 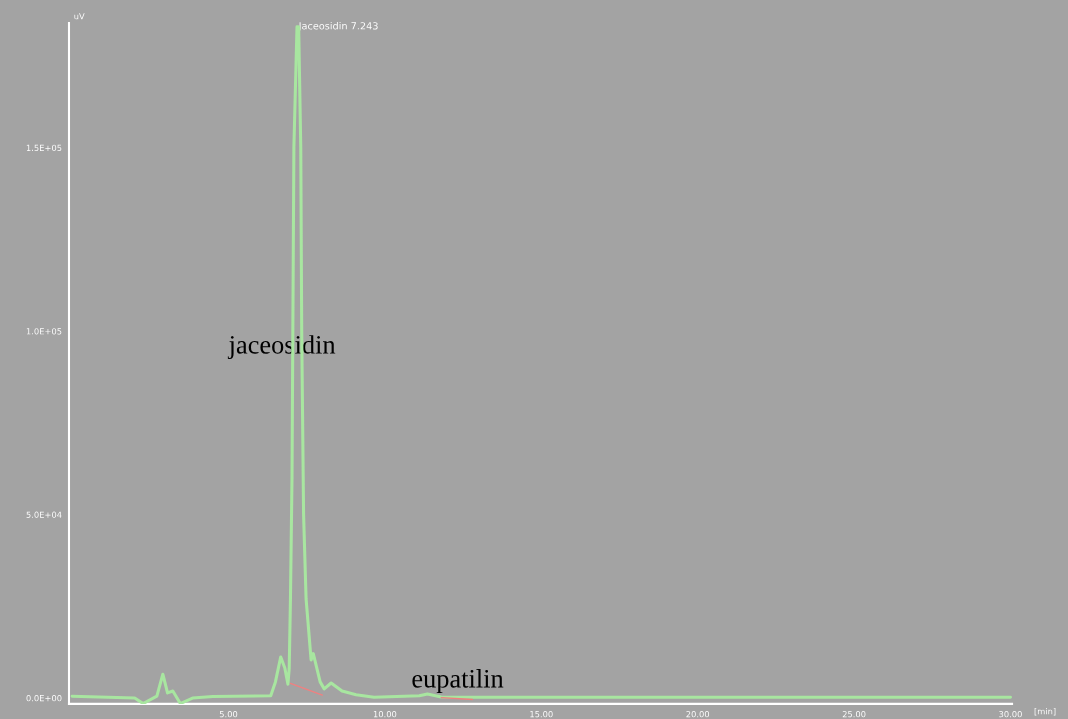 What do you see at coordinates (1045, 711) in the screenshot?
I see `x-axis-title: [min]` at bounding box center [1045, 711].